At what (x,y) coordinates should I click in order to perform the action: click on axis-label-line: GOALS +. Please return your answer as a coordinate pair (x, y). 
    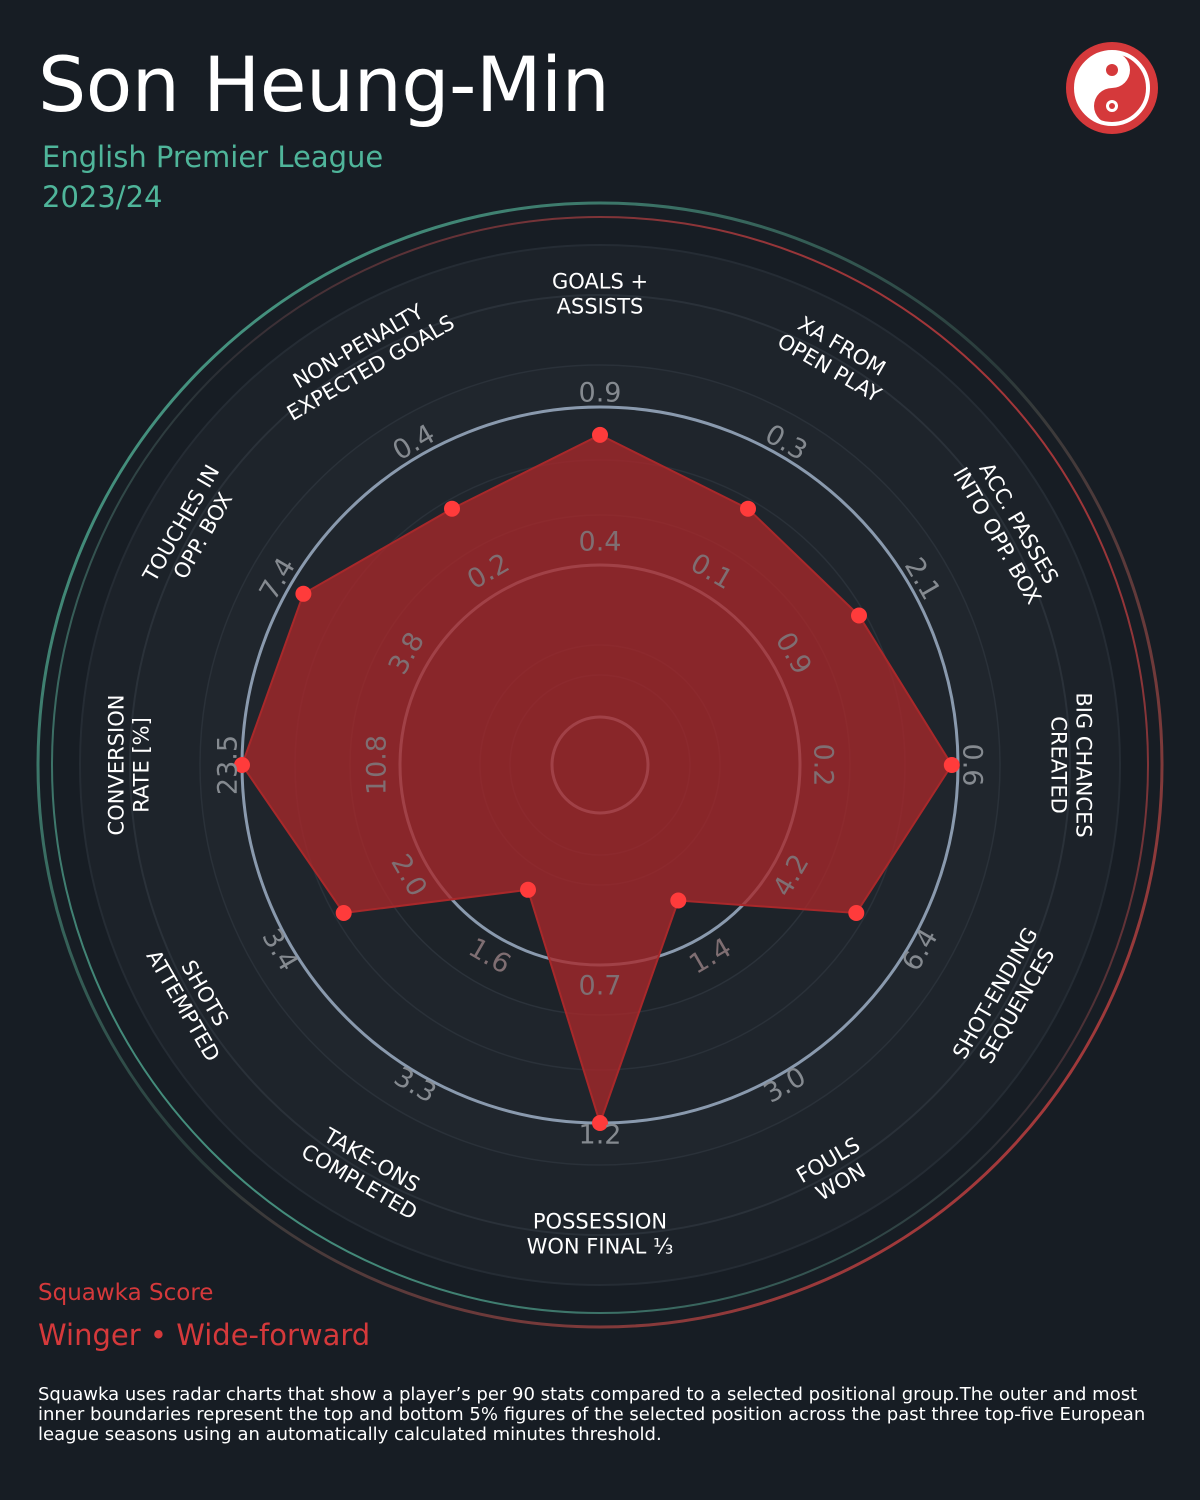
    Looking at the image, I should click on (600, 282).